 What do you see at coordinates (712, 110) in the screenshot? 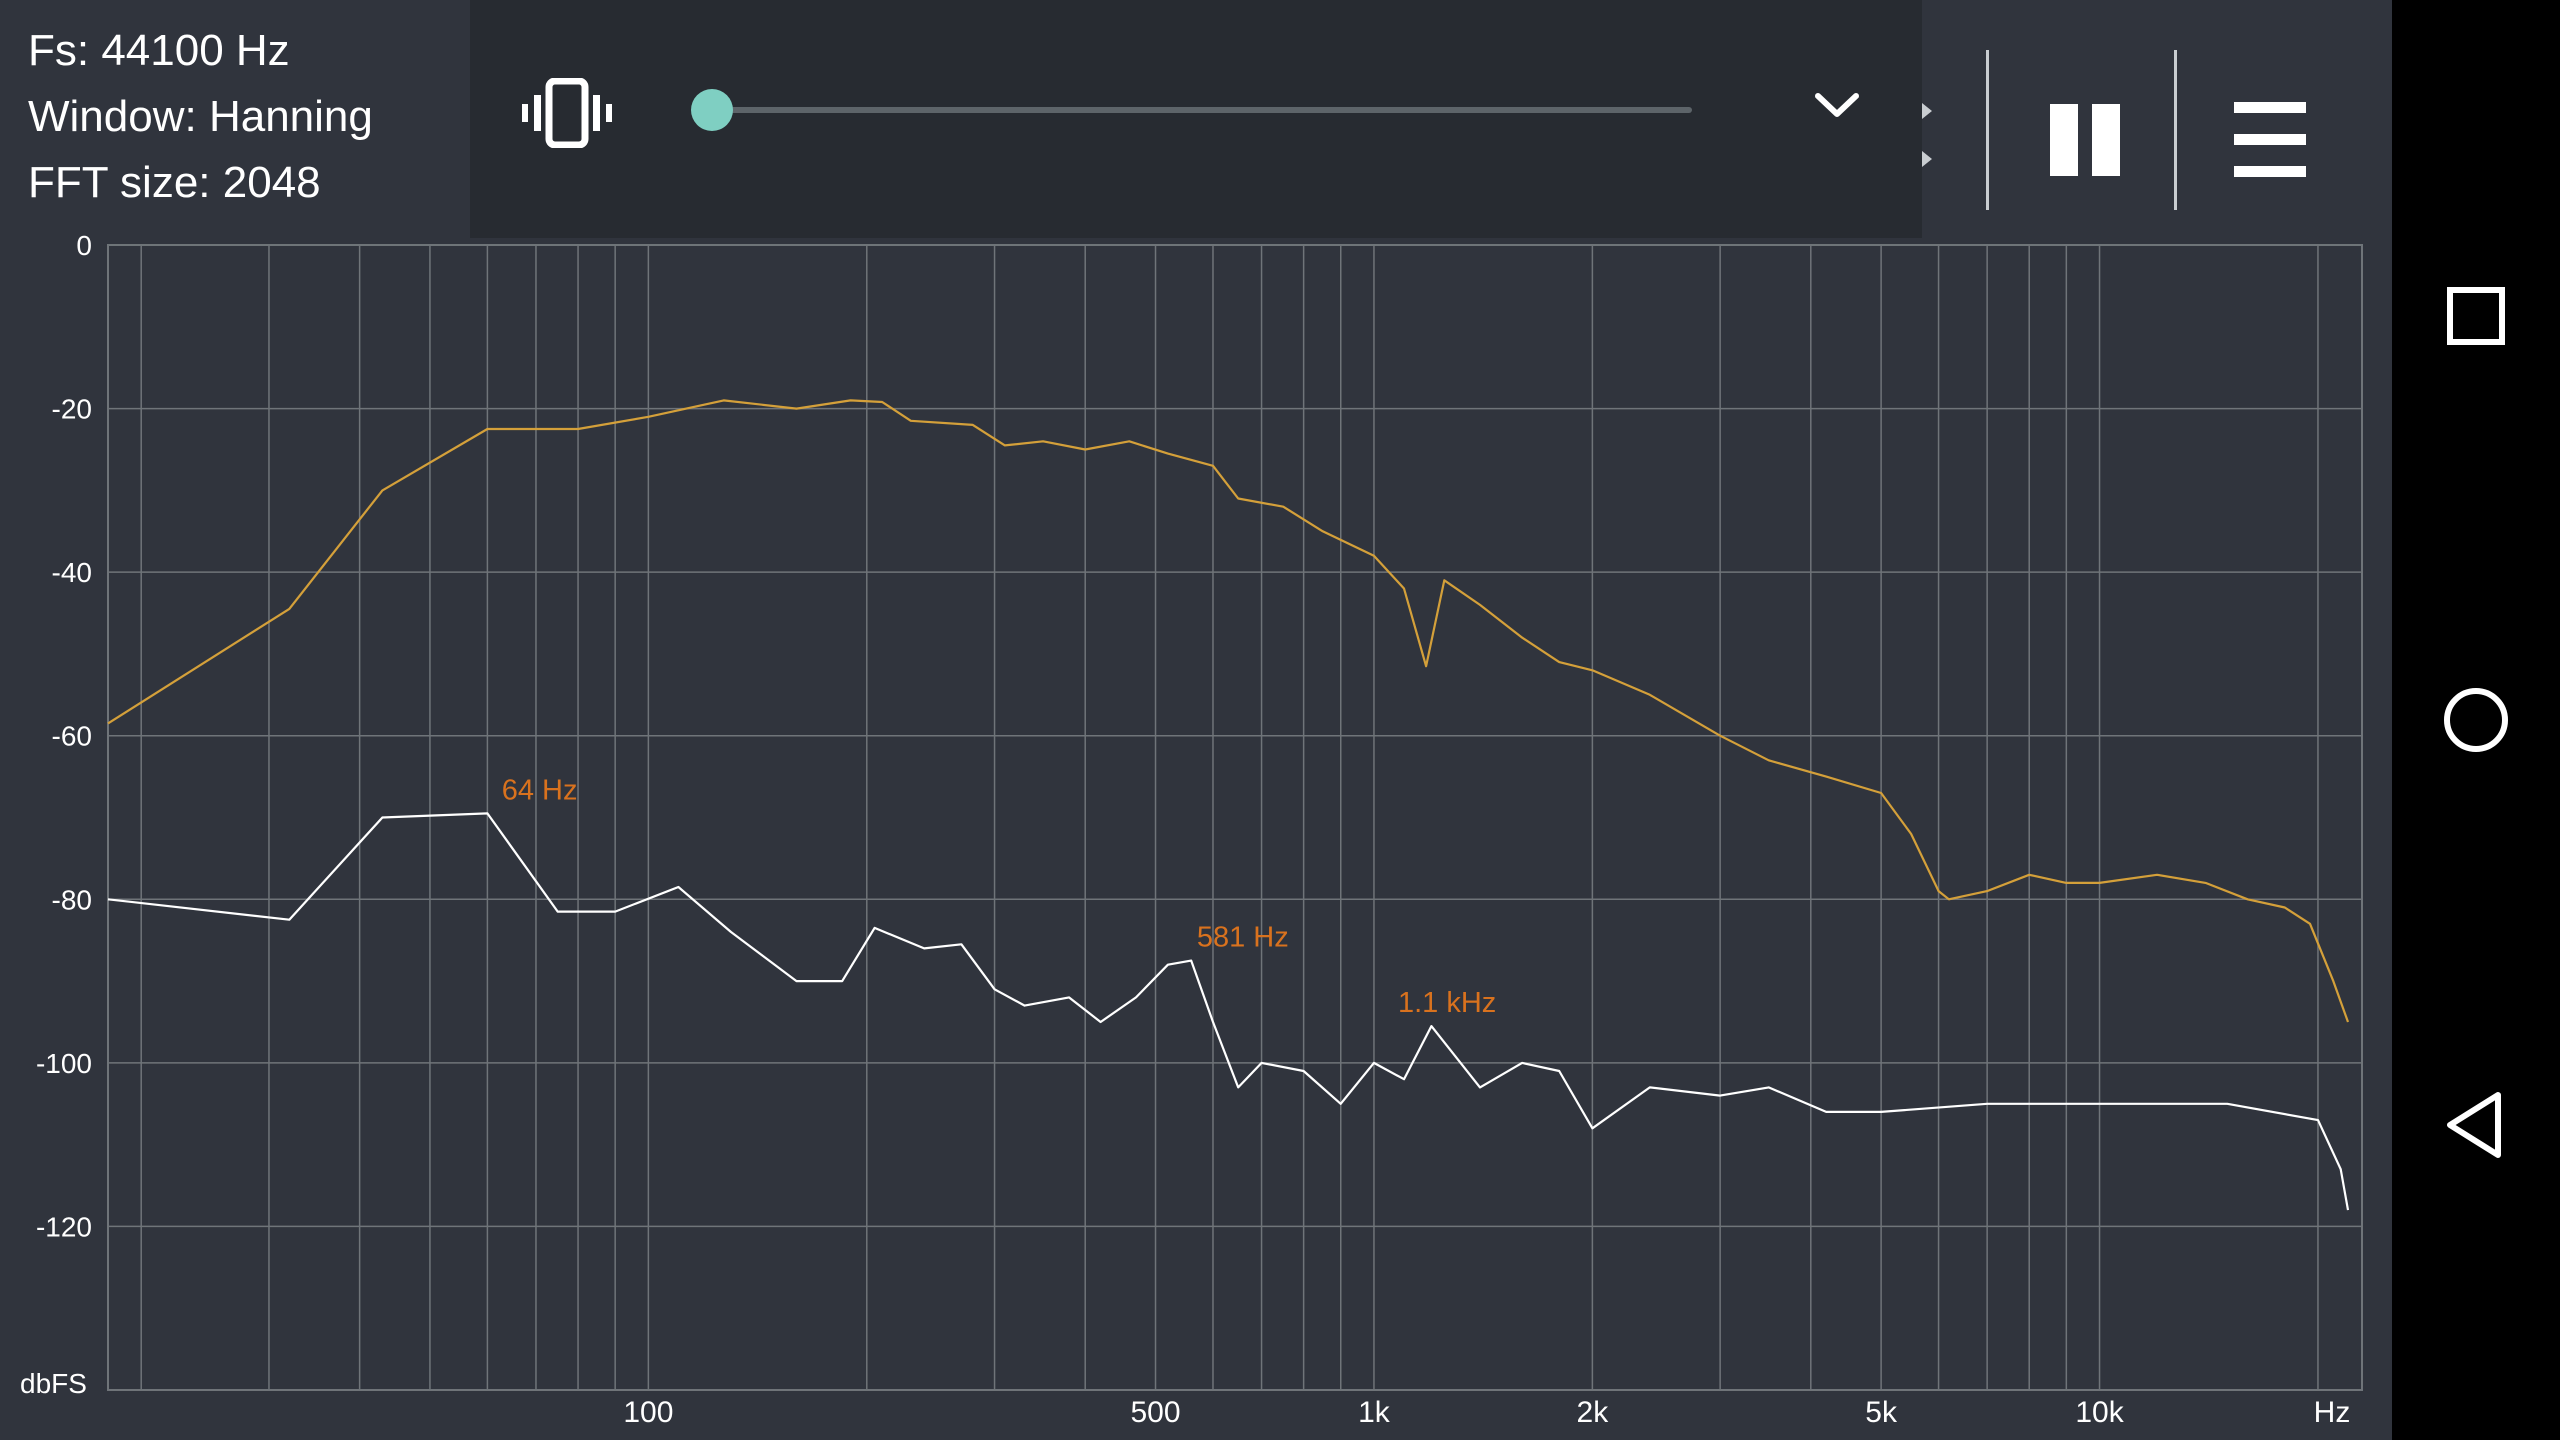
I see `volume-slider-thumb` at bounding box center [712, 110].